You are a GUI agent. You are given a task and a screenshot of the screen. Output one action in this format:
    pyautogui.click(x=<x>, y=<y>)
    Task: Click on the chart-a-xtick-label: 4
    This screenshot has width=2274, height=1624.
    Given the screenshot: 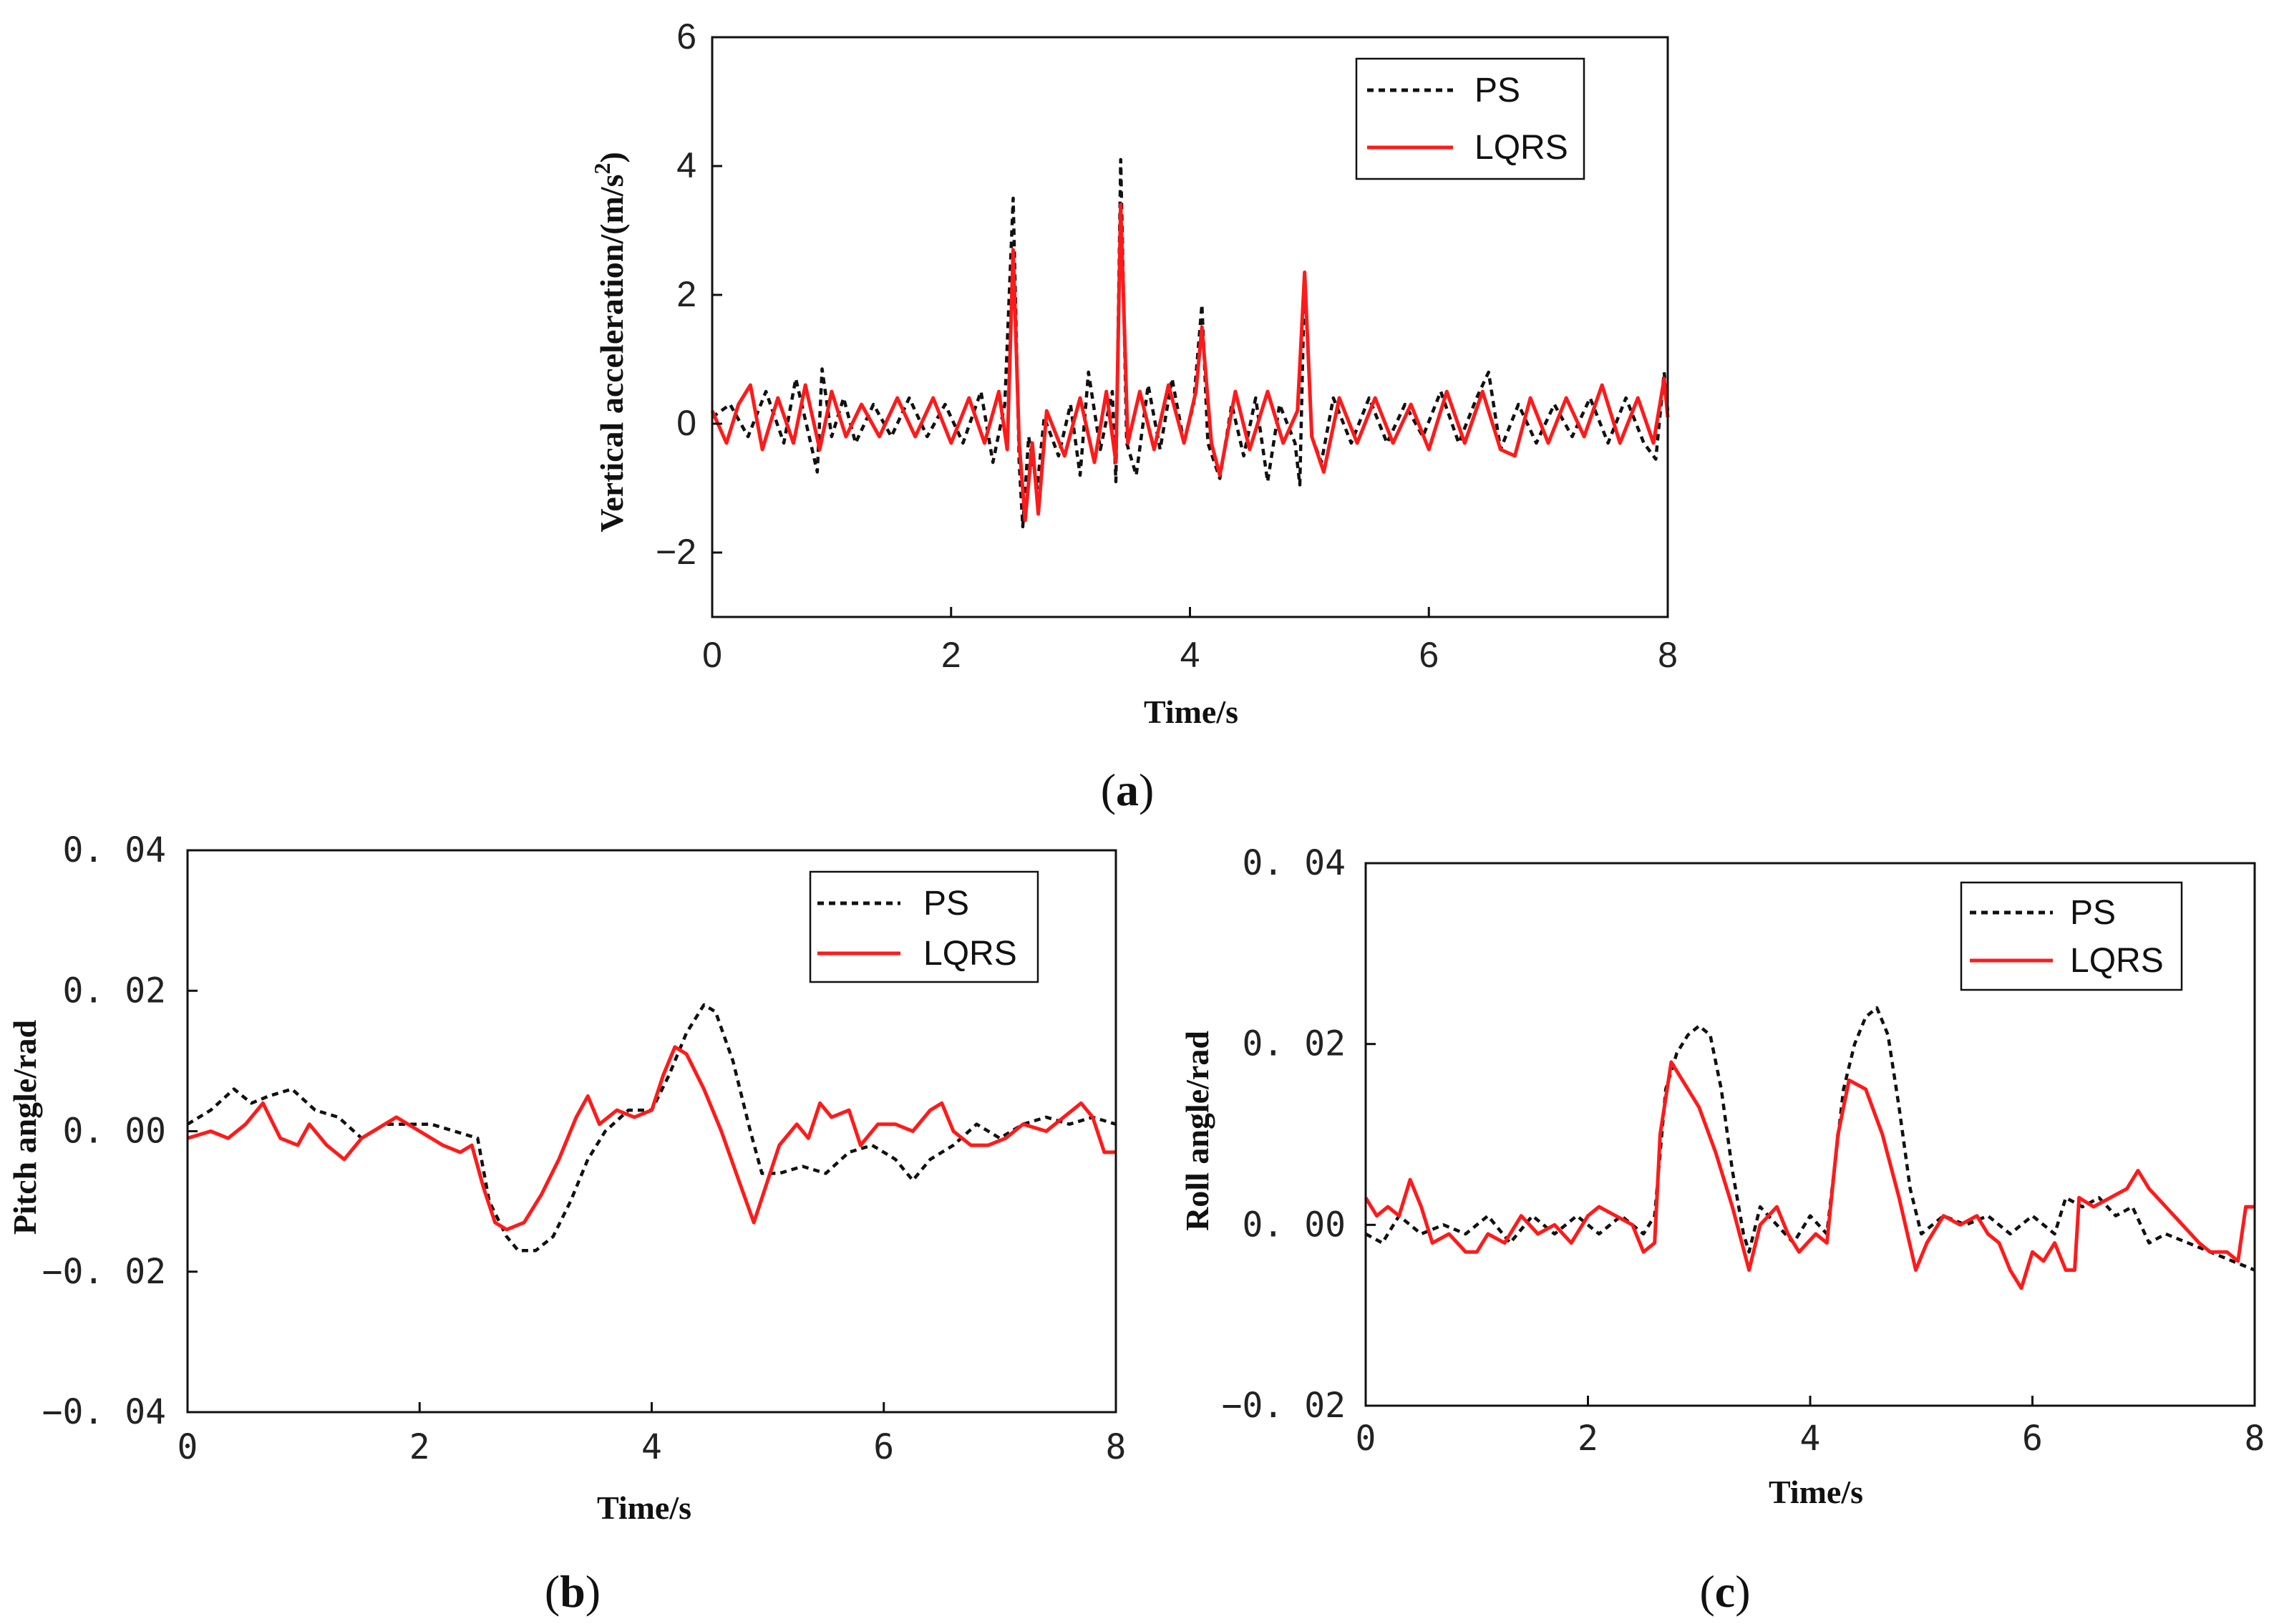 What is the action you would take?
    pyautogui.click(x=1190, y=655)
    